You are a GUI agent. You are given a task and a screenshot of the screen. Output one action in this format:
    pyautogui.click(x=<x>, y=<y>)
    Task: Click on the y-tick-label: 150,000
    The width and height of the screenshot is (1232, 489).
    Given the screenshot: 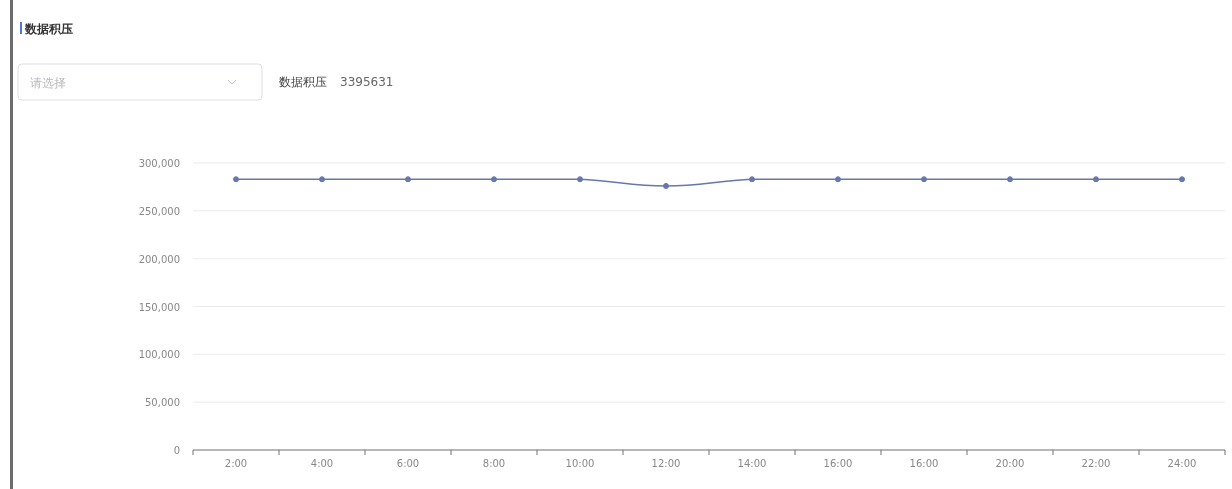 What is the action you would take?
    pyautogui.click(x=159, y=307)
    